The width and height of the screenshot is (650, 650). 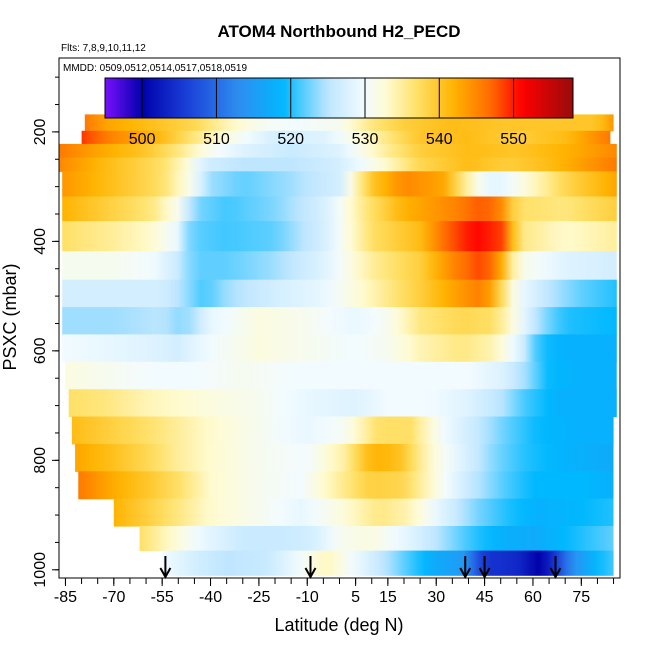 What do you see at coordinates (513, 139) in the screenshot?
I see `colorbar-tick-label: 550` at bounding box center [513, 139].